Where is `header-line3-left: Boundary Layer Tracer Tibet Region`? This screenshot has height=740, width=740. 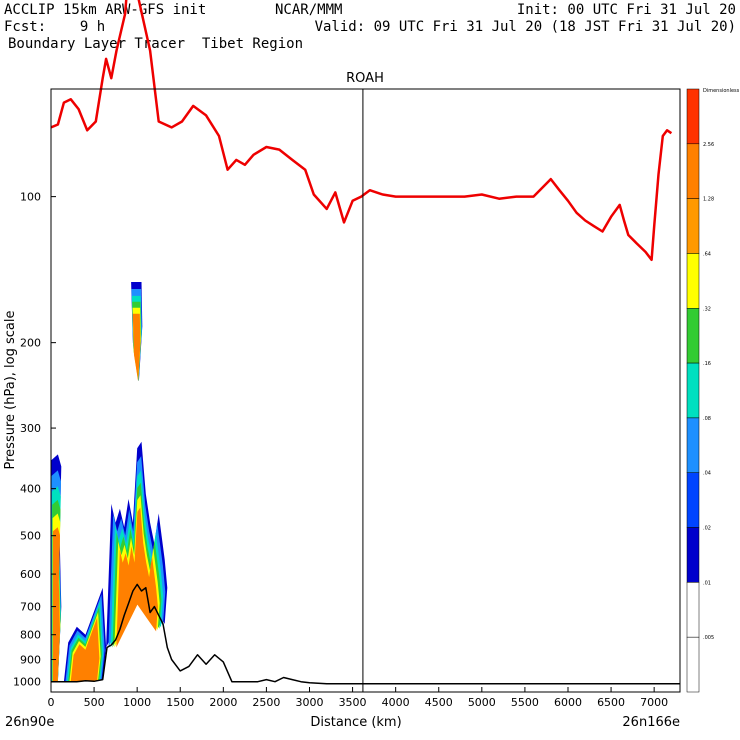
header-line3-left: Boundary Layer Tracer Tibet Region is located at coordinates (156, 44).